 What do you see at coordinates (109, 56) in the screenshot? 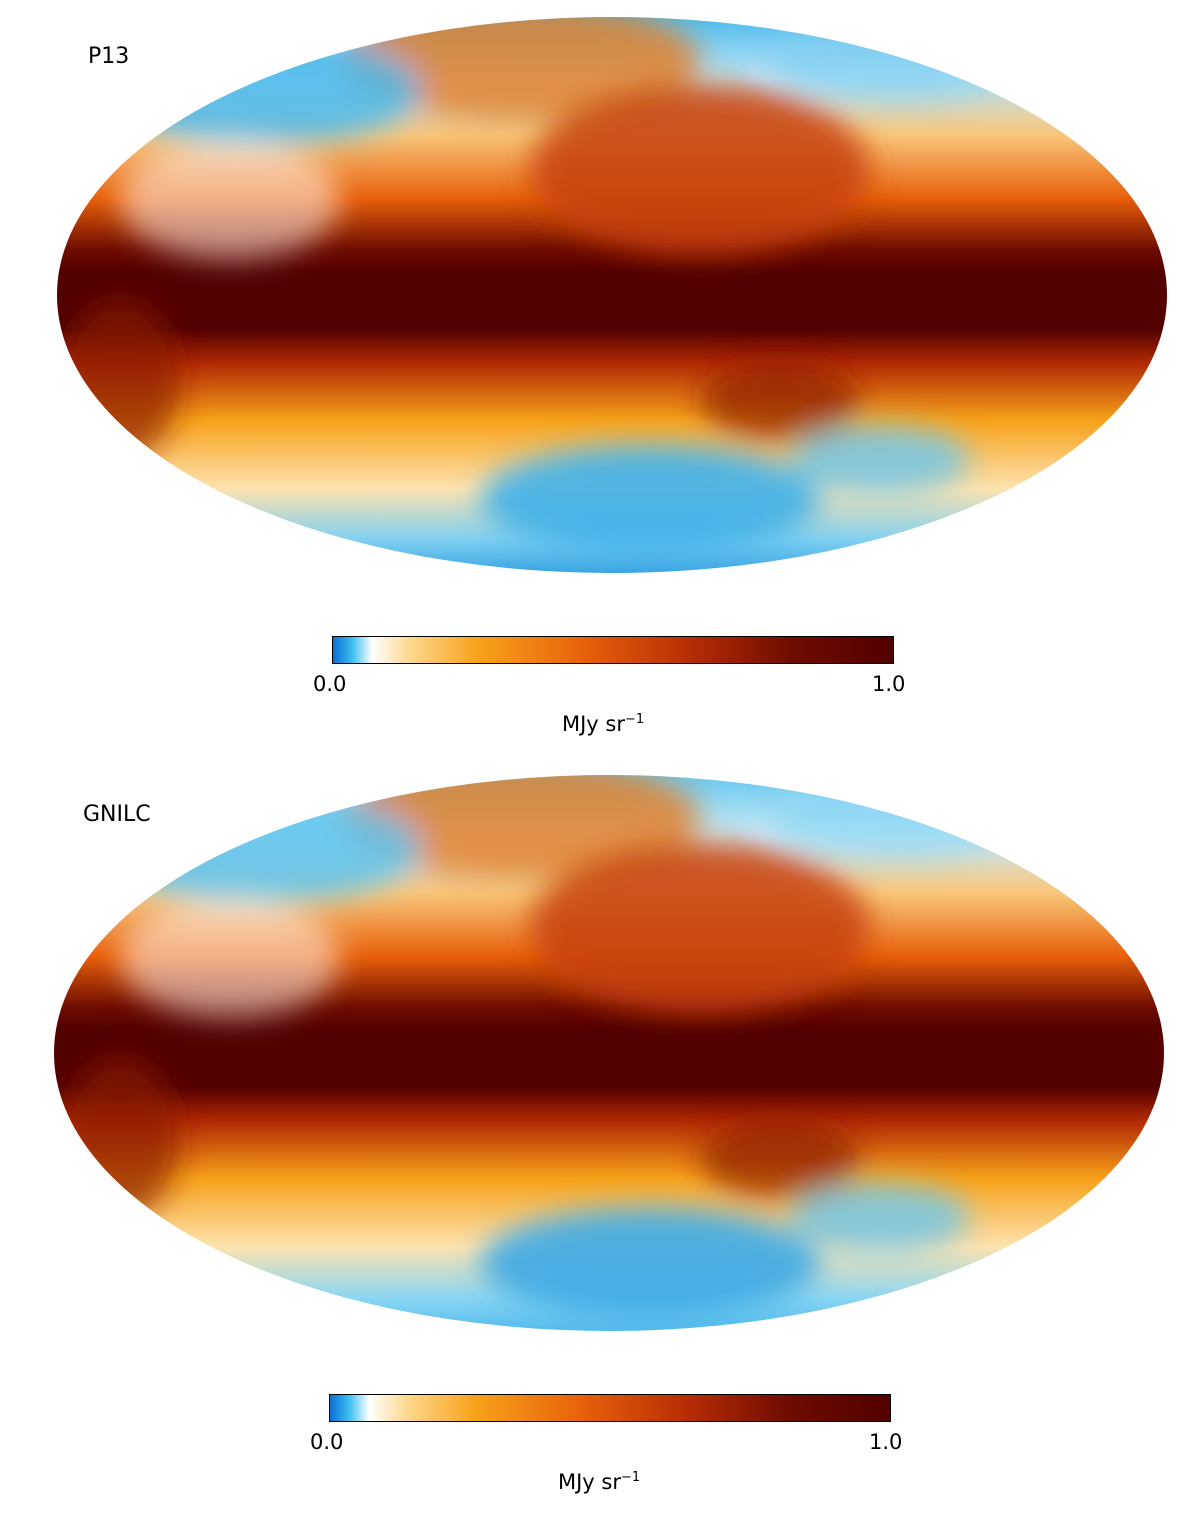
I see `map-title: P13` at bounding box center [109, 56].